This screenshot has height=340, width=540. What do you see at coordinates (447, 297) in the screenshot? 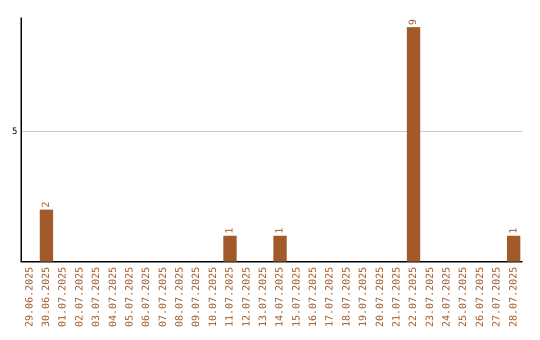
I see `x-tick-label: 24.07.2025` at bounding box center [447, 297].